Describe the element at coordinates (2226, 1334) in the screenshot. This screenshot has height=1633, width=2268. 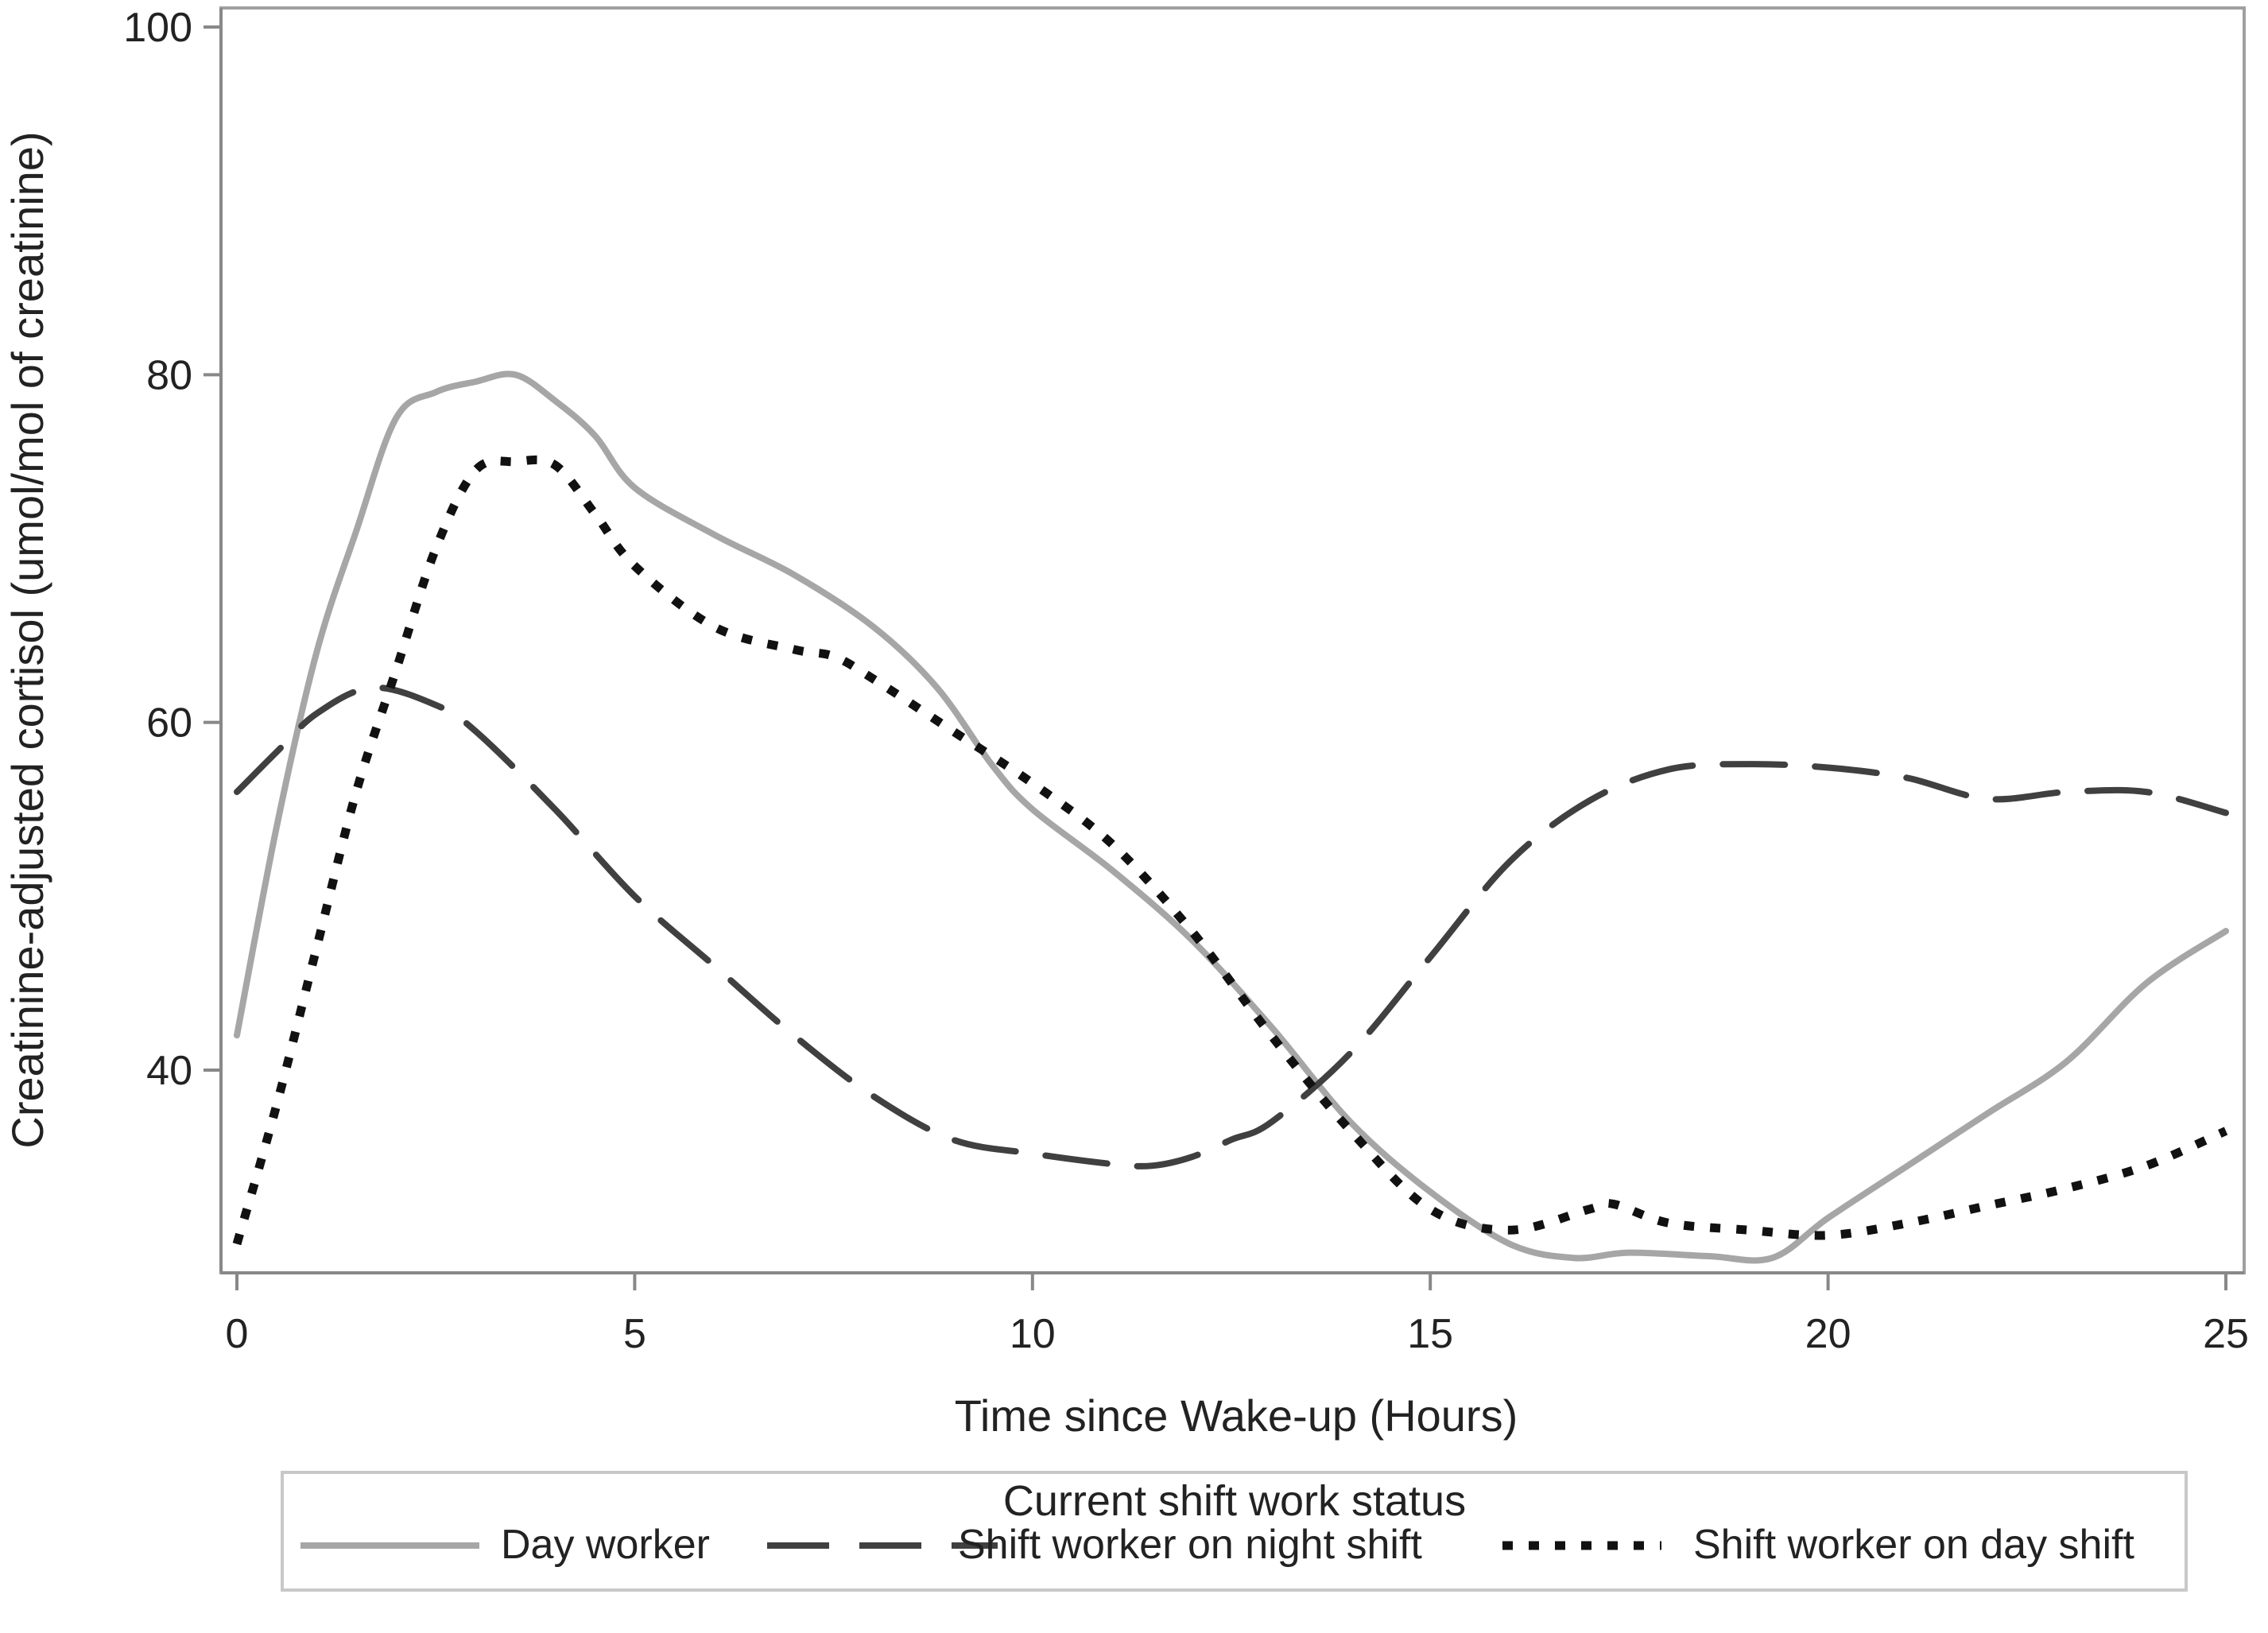
I see `x-tick-label: 25` at that location.